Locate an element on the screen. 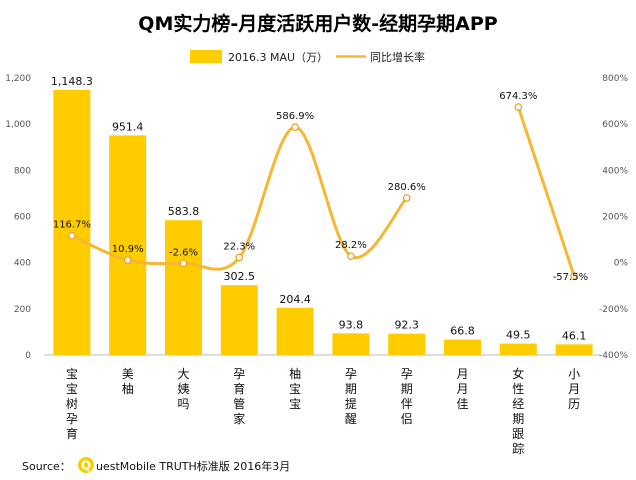  category-label: 孕期提醒 is located at coordinates (351, 396).